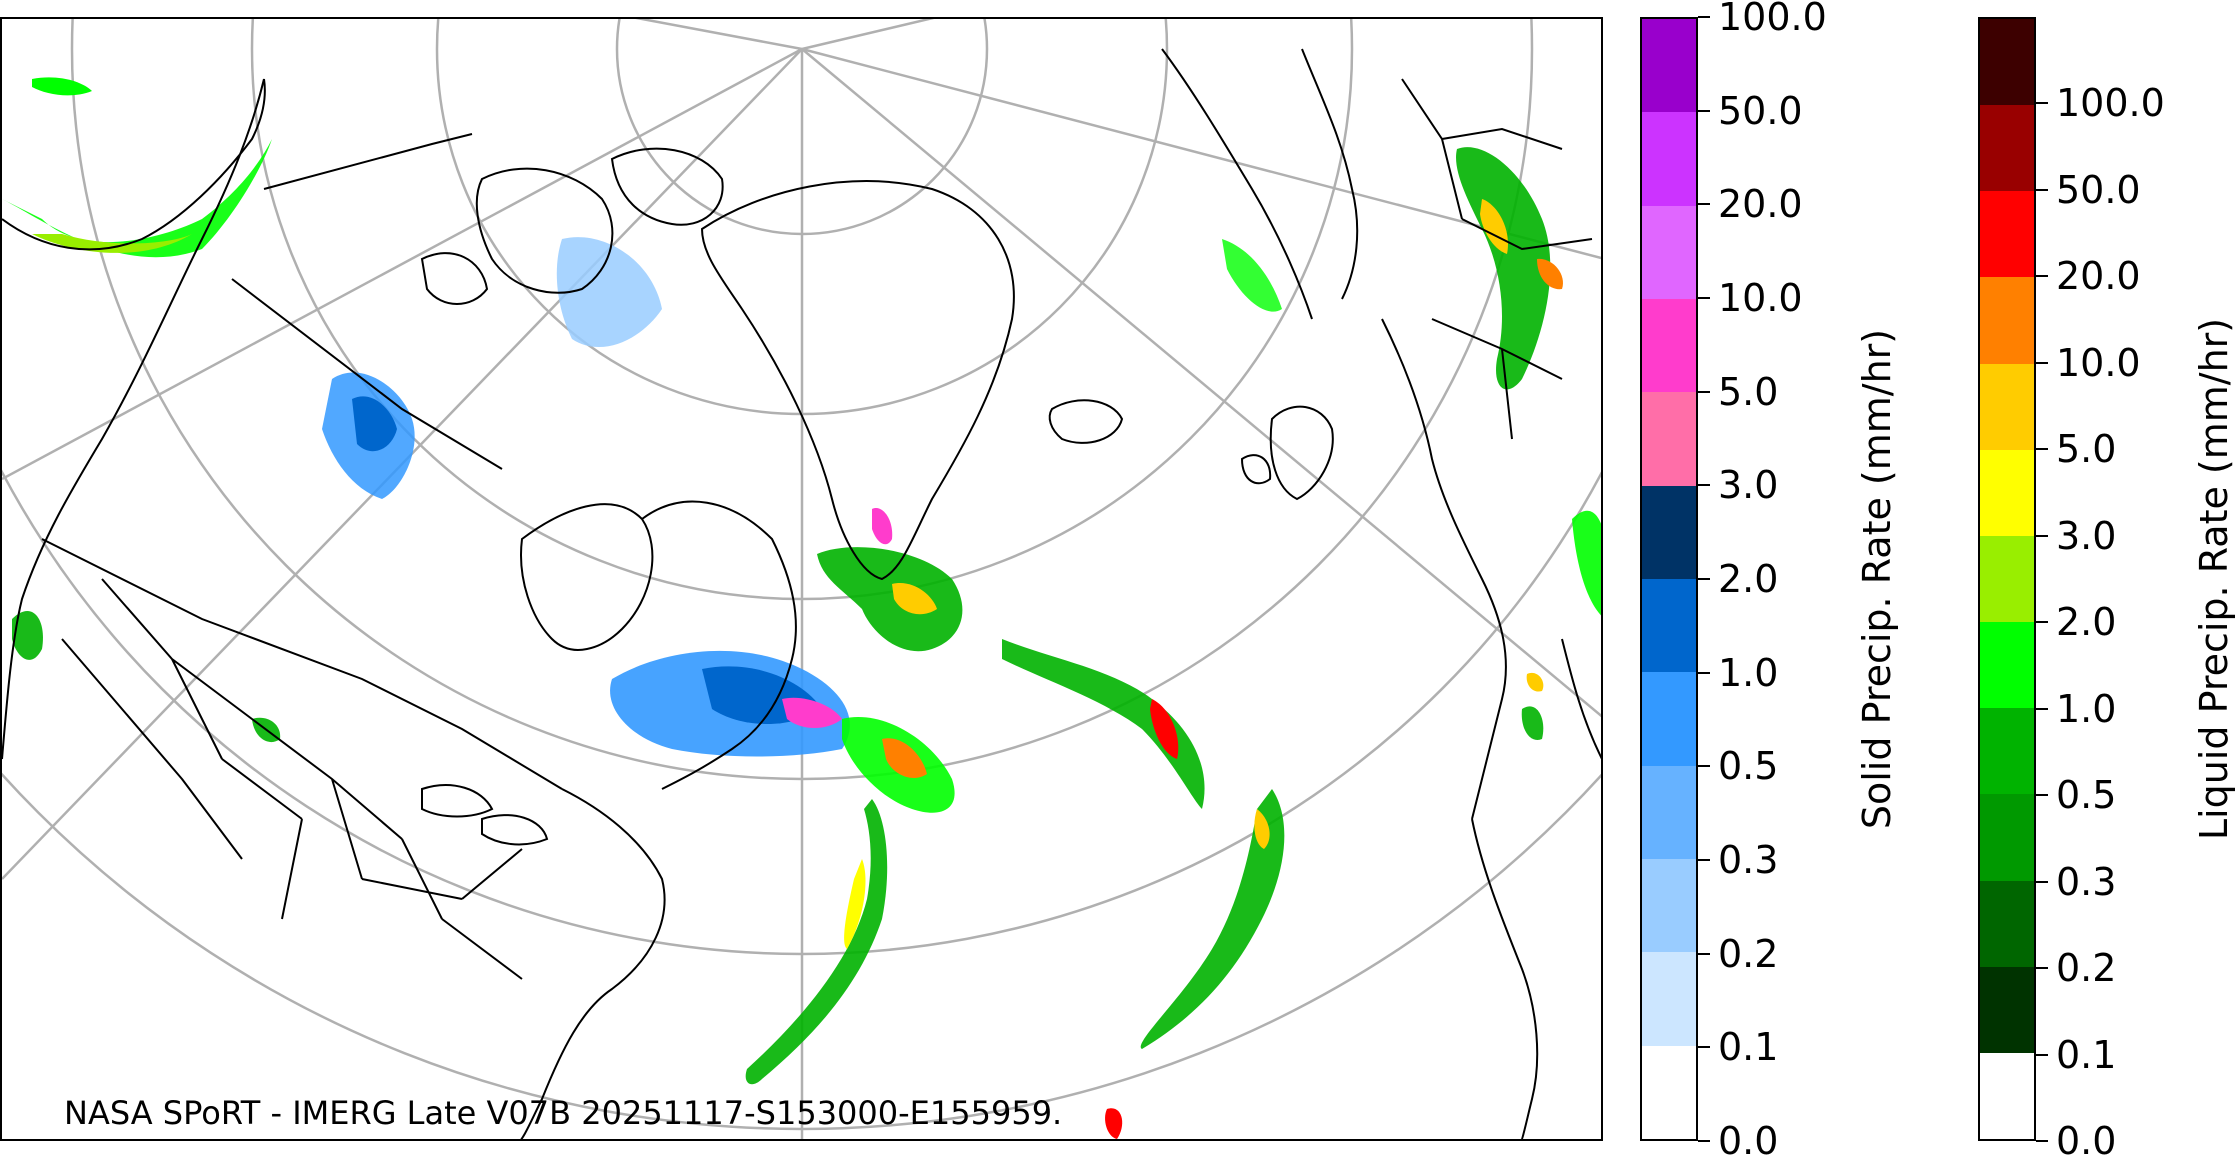  What do you see at coordinates (368, 161) in the screenshot?
I see `boundary-canada-west` at bounding box center [368, 161].